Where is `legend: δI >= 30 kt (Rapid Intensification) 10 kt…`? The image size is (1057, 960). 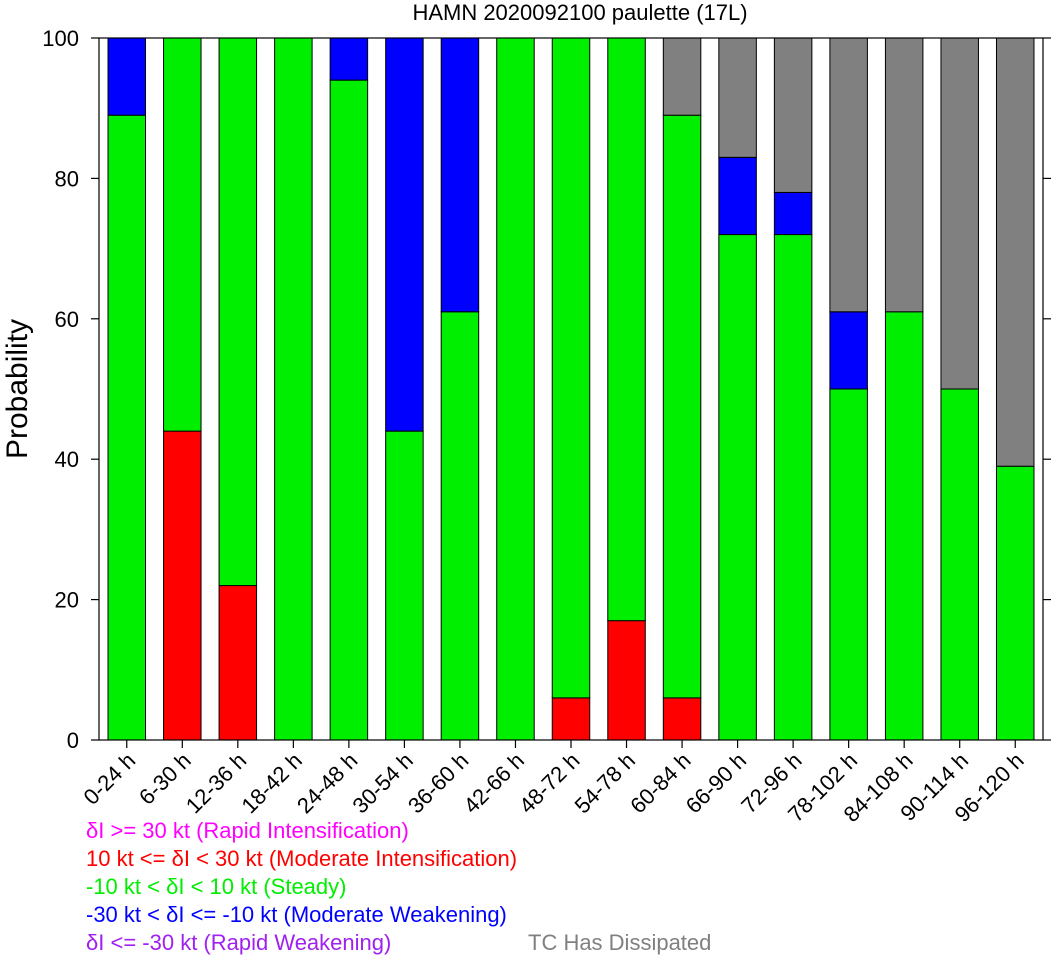
legend: δI >= 30 kt (Rapid Intensification) 10 kt… is located at coordinates (566, 889).